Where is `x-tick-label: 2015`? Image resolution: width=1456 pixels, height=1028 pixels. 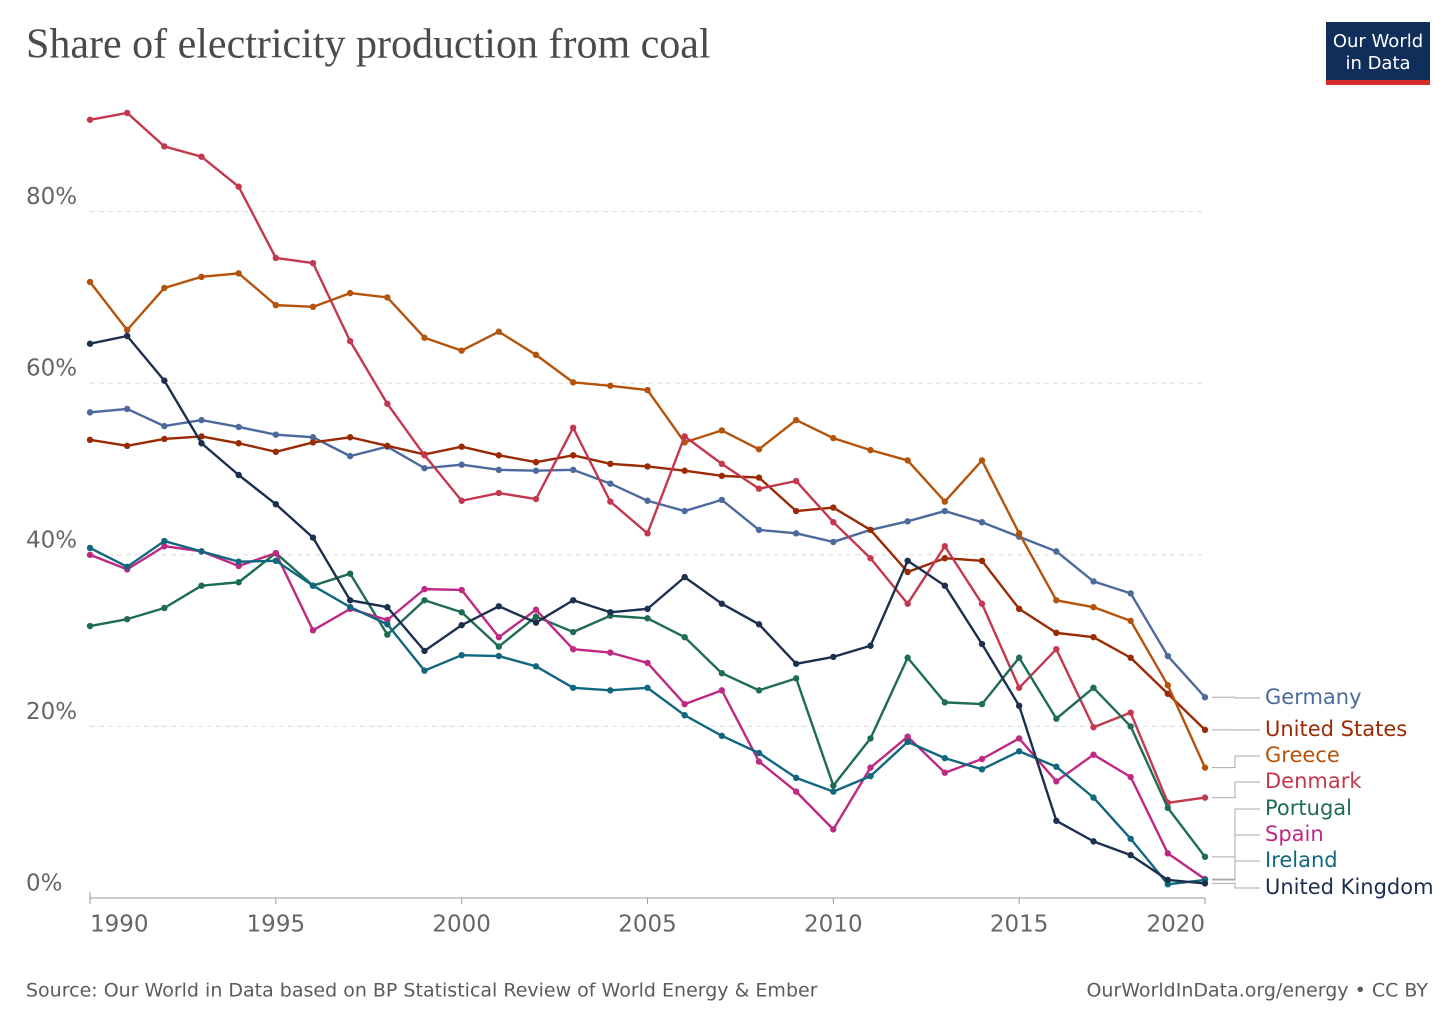 x-tick-label: 2015 is located at coordinates (1019, 925).